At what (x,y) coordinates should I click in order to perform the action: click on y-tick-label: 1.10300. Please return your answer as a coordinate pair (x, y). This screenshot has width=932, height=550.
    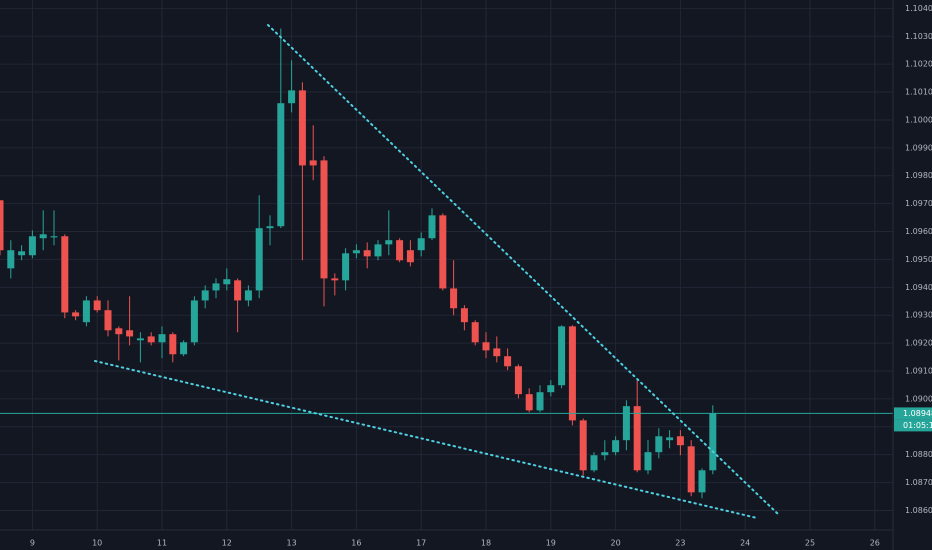
    Looking at the image, I should click on (918, 36).